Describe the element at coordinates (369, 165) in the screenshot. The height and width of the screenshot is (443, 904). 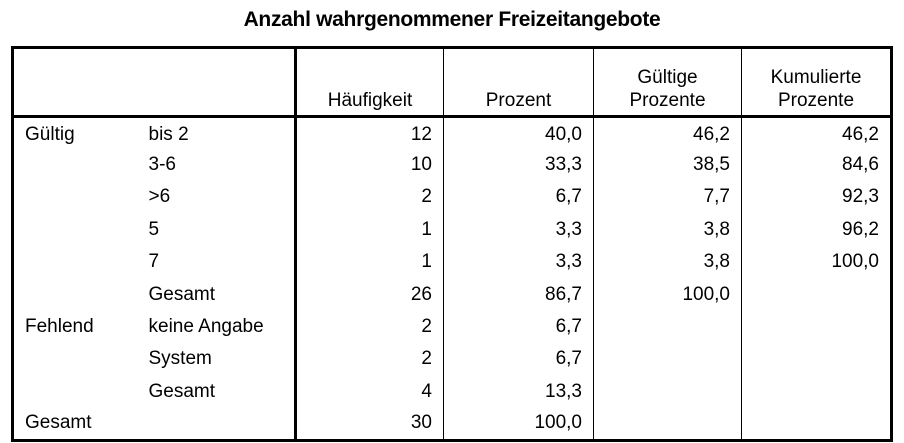
I see `frequency-cell: 10` at that location.